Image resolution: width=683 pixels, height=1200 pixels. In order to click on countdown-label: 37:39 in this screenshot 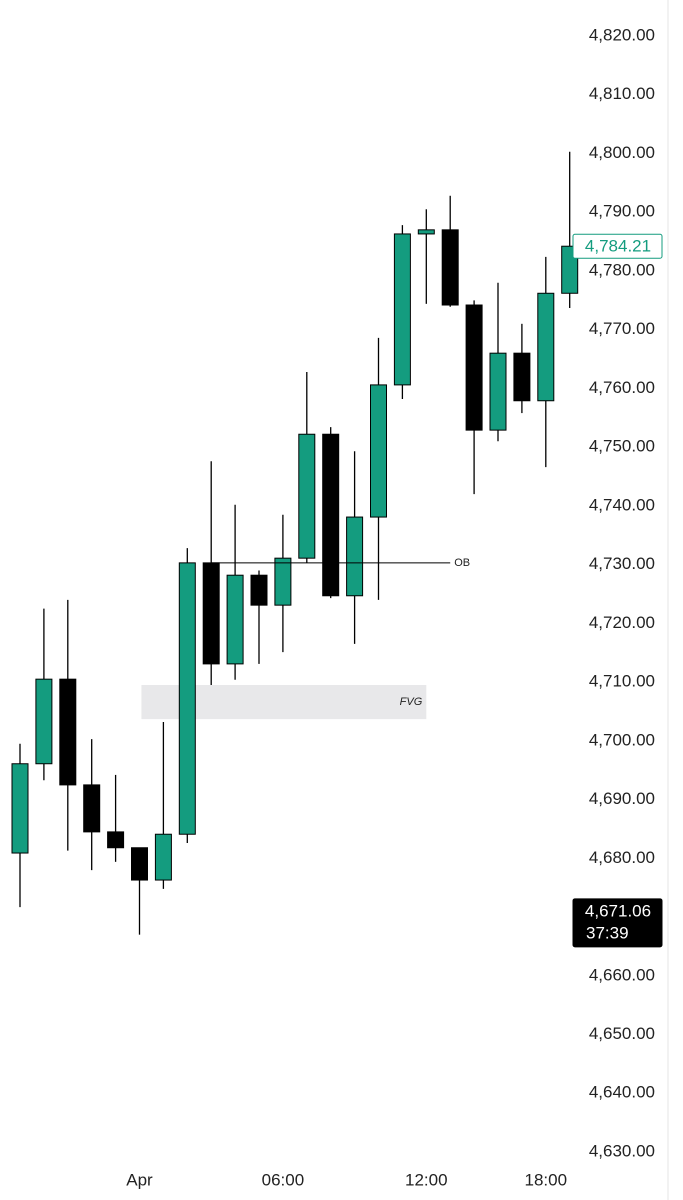, I will do `click(607, 932)`.